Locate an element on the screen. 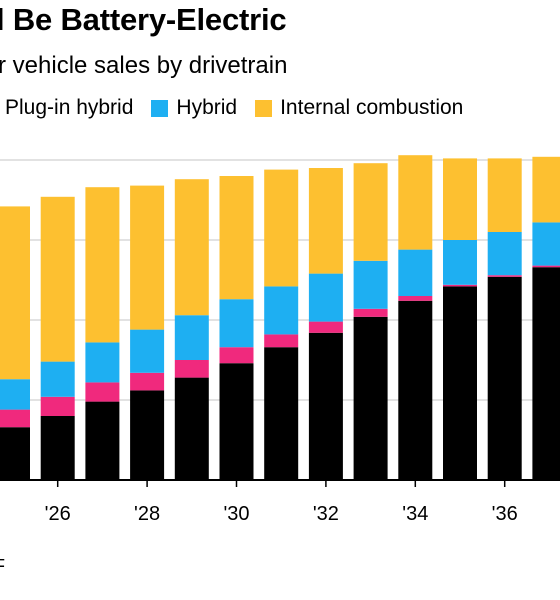 This screenshot has width=560, height=600. x-tick-label: '26 is located at coordinates (58, 514).